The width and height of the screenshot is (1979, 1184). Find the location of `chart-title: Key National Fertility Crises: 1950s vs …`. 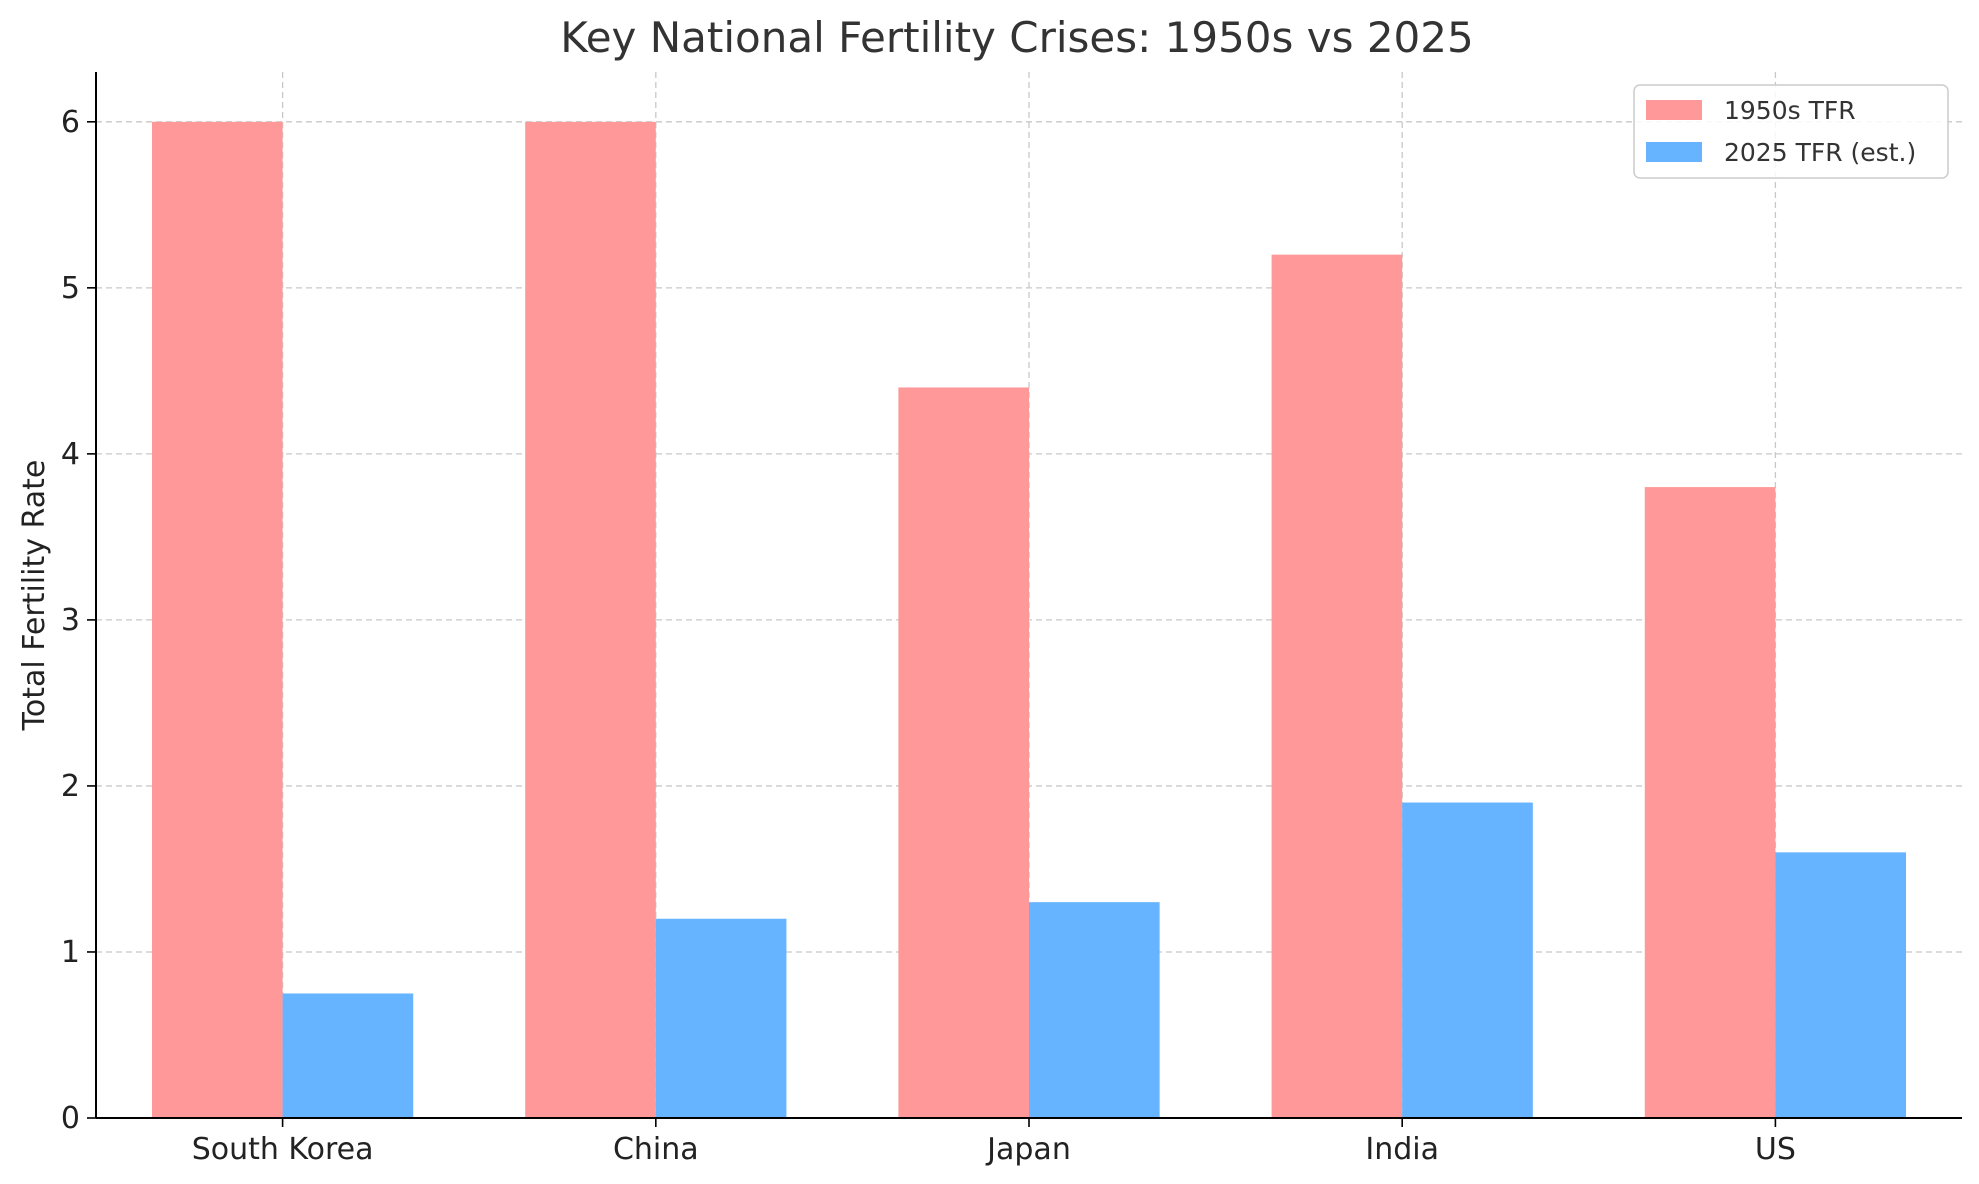

chart-title: Key National Fertility Crises: 1950s vs … is located at coordinates (1016, 37).